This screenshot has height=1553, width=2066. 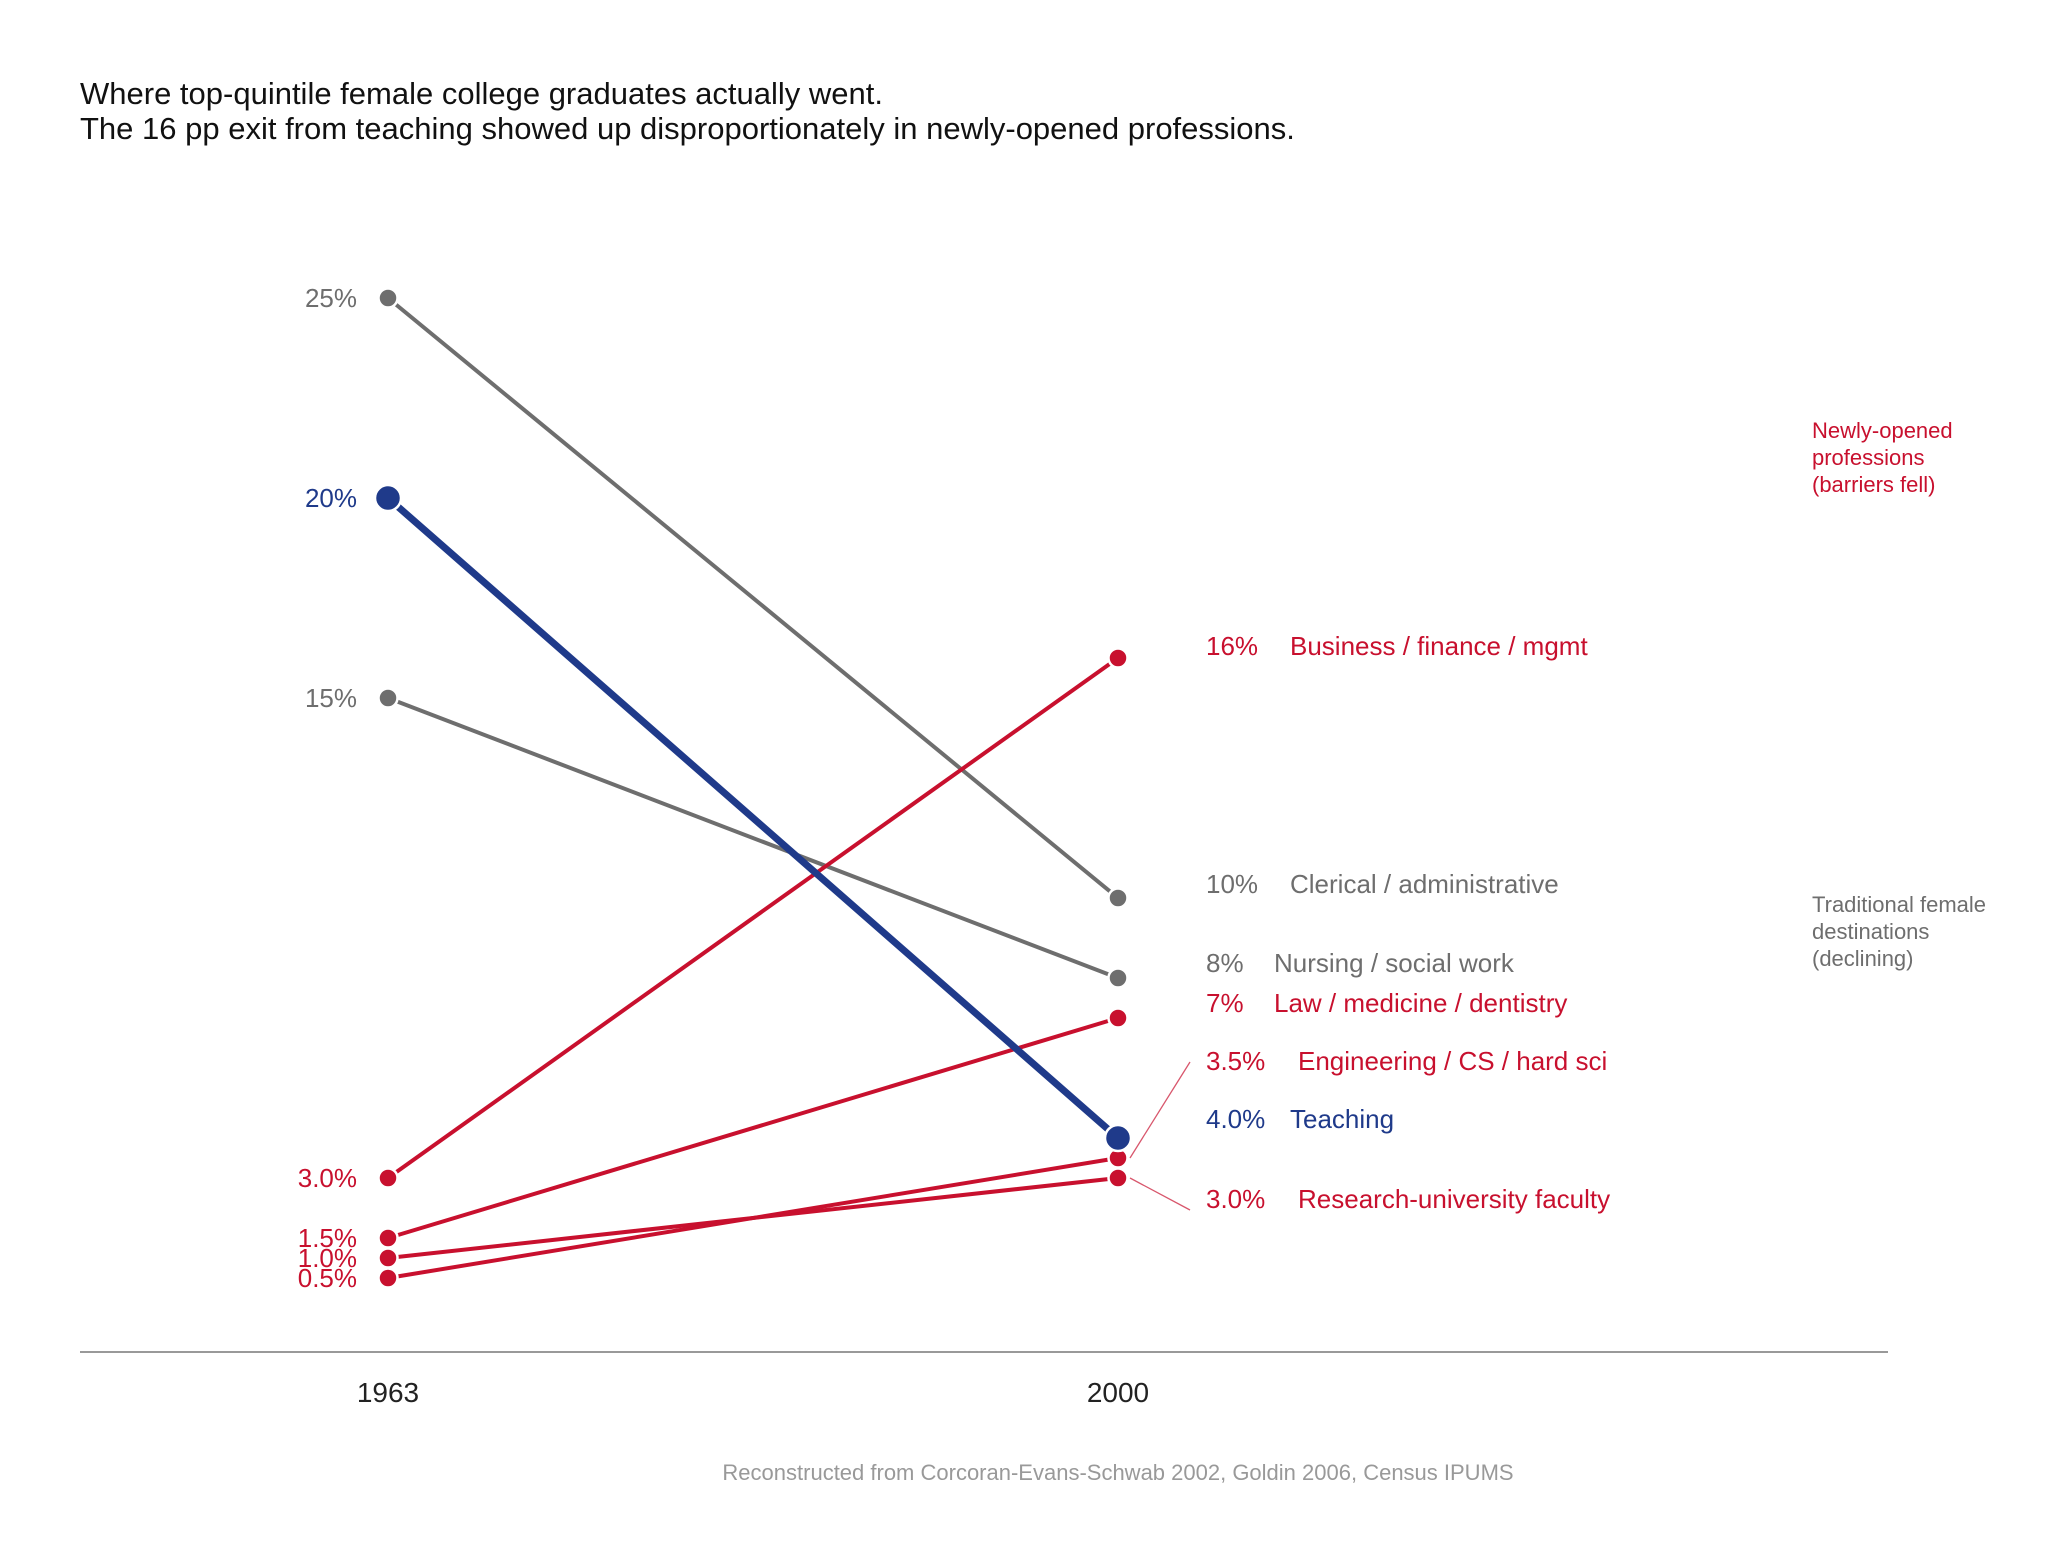 What do you see at coordinates (1235, 1199) in the screenshot?
I see `end-value-research-university-faculty: 3.0%` at bounding box center [1235, 1199].